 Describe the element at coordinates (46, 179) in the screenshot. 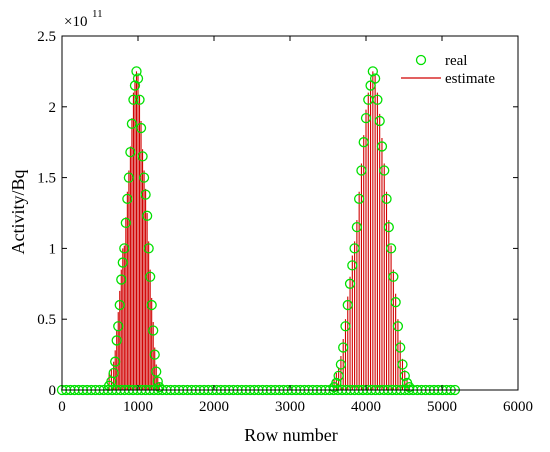

I see `y-tick-label: 1.5` at that location.